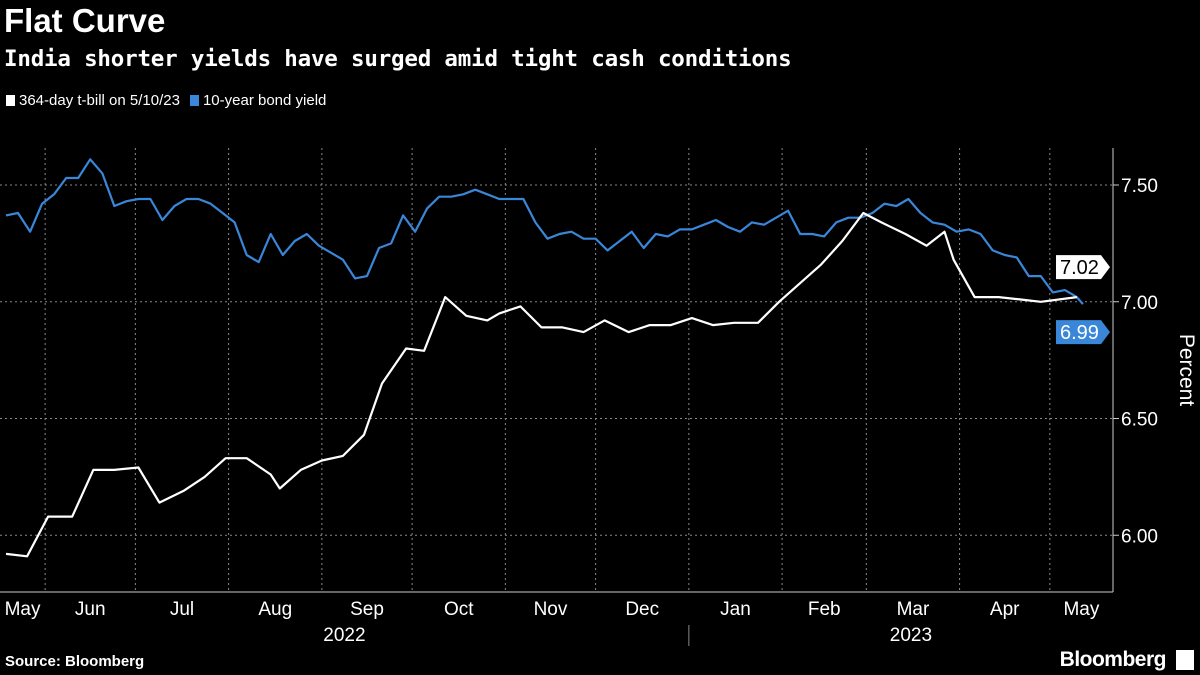 The width and height of the screenshot is (1200, 675). What do you see at coordinates (75, 661) in the screenshot?
I see `source-note: Source: Bloomberg` at bounding box center [75, 661].